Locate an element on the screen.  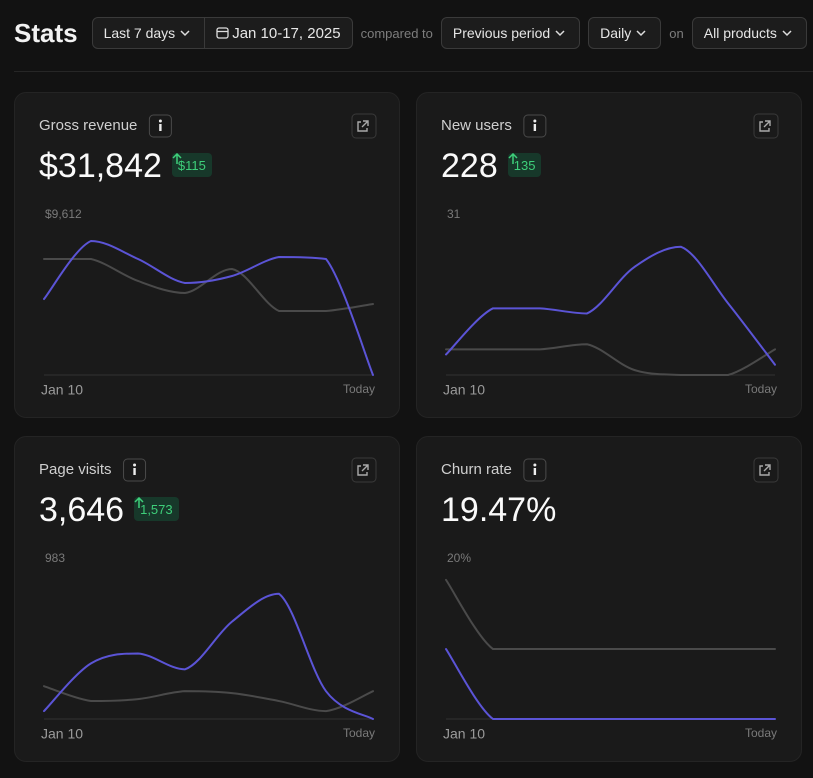
change-badge: 1,573 is located at coordinates (156, 509).